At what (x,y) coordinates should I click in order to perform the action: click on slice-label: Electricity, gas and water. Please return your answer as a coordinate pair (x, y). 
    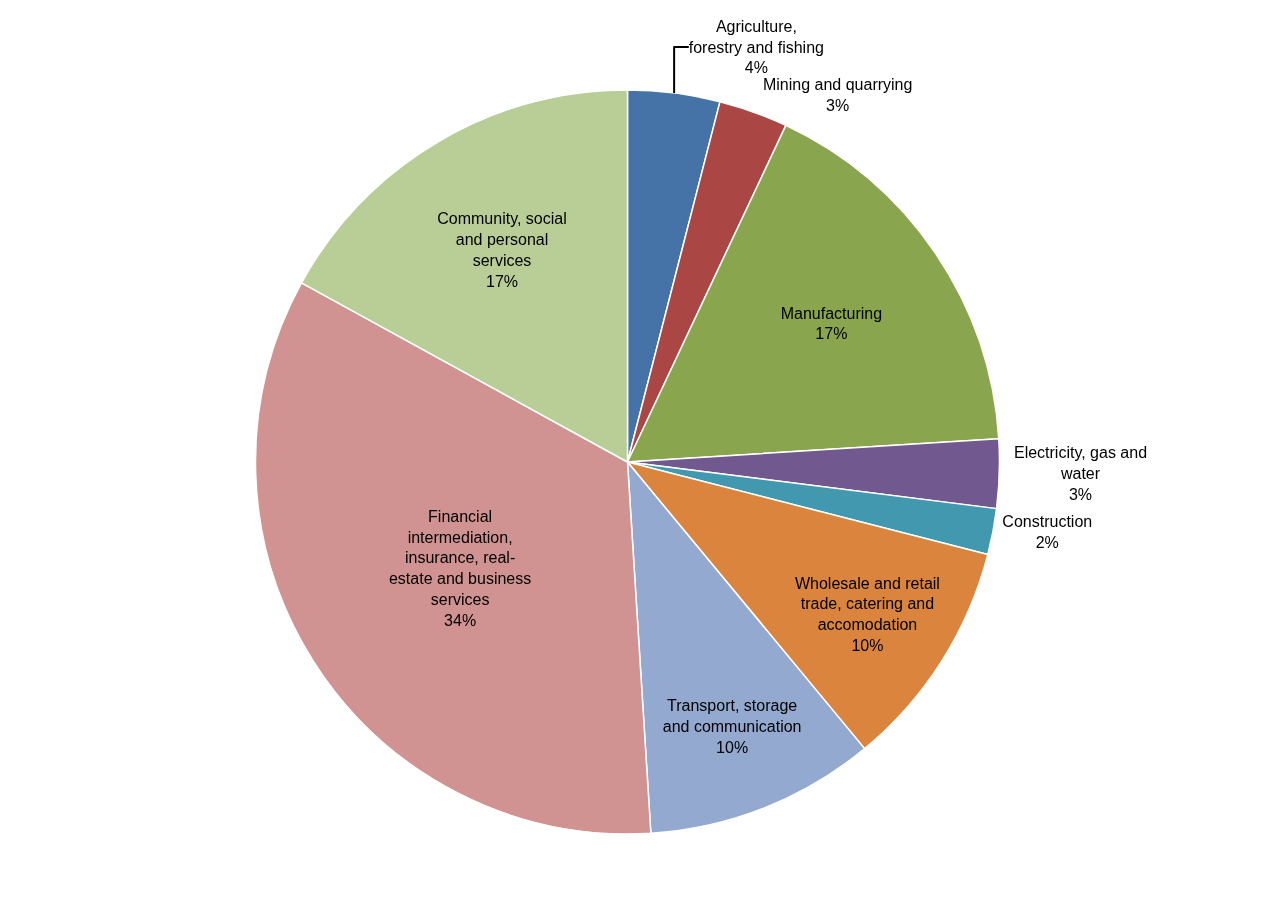
    Looking at the image, I should click on (1080, 463).